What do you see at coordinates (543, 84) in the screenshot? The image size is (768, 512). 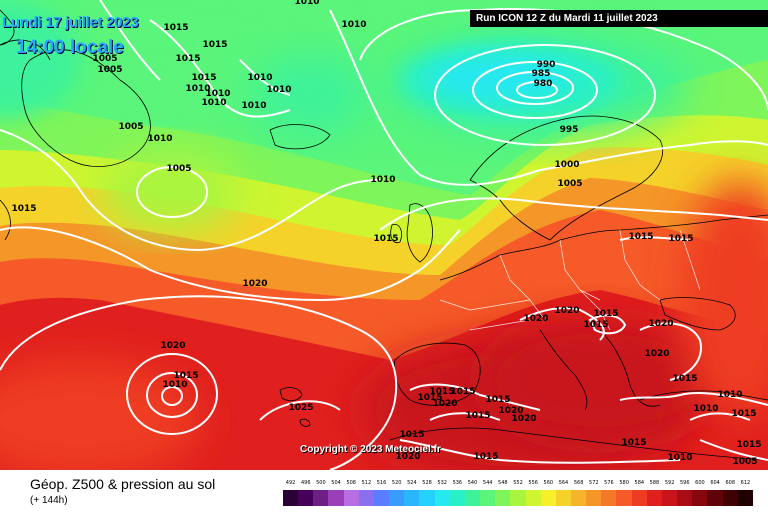 I see `isobar-label: 980` at bounding box center [543, 84].